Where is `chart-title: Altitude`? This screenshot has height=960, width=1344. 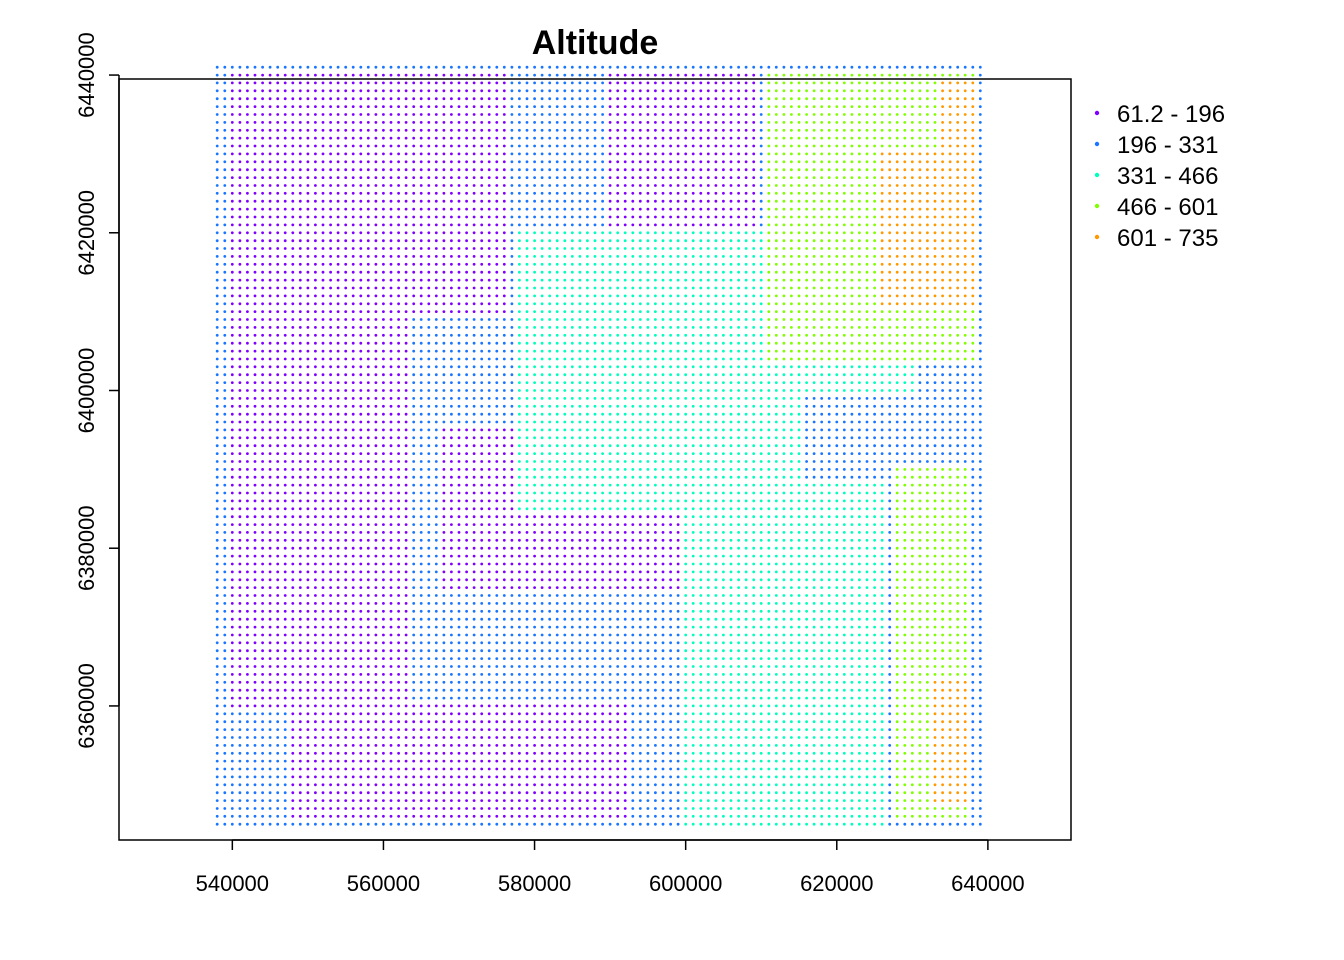 chart-title: Altitude is located at coordinates (595, 43).